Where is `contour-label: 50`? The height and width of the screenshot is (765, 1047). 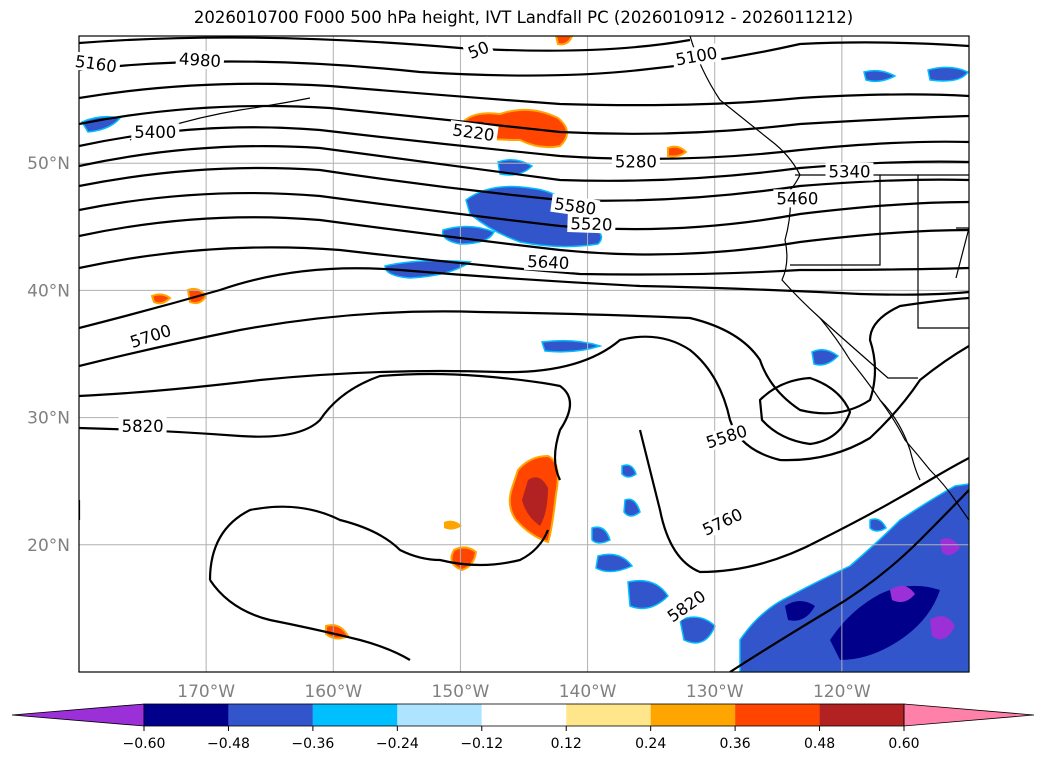
contour-label: 50 is located at coordinates (478, 50).